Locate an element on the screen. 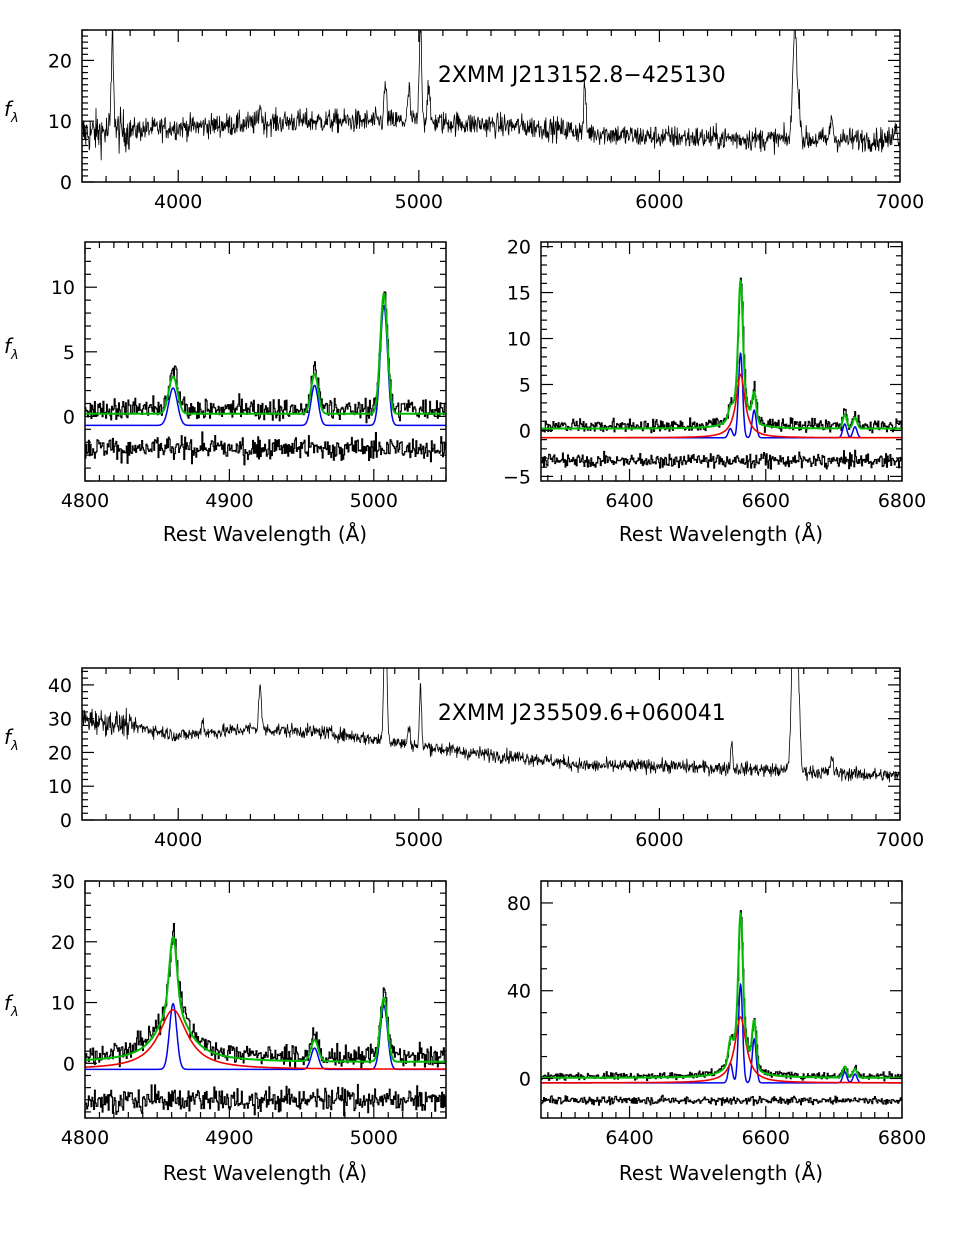 The width and height of the screenshot is (954, 1244). x-axis-title-obj2-halpha: Rest Wavelength (Å) is located at coordinates (721, 1173).